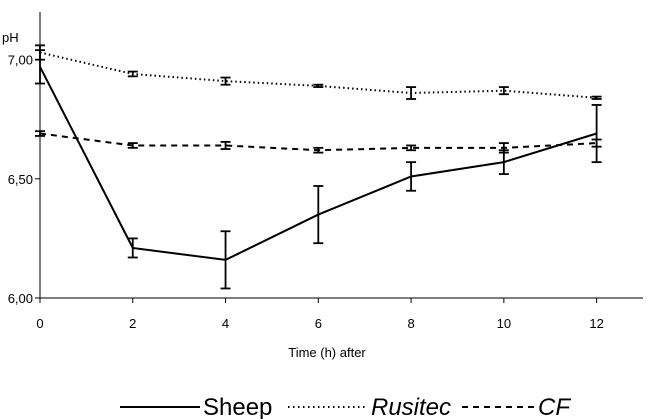  Describe the element at coordinates (237, 406) in the screenshot. I see `legend-label-sheep: Sheep` at that location.